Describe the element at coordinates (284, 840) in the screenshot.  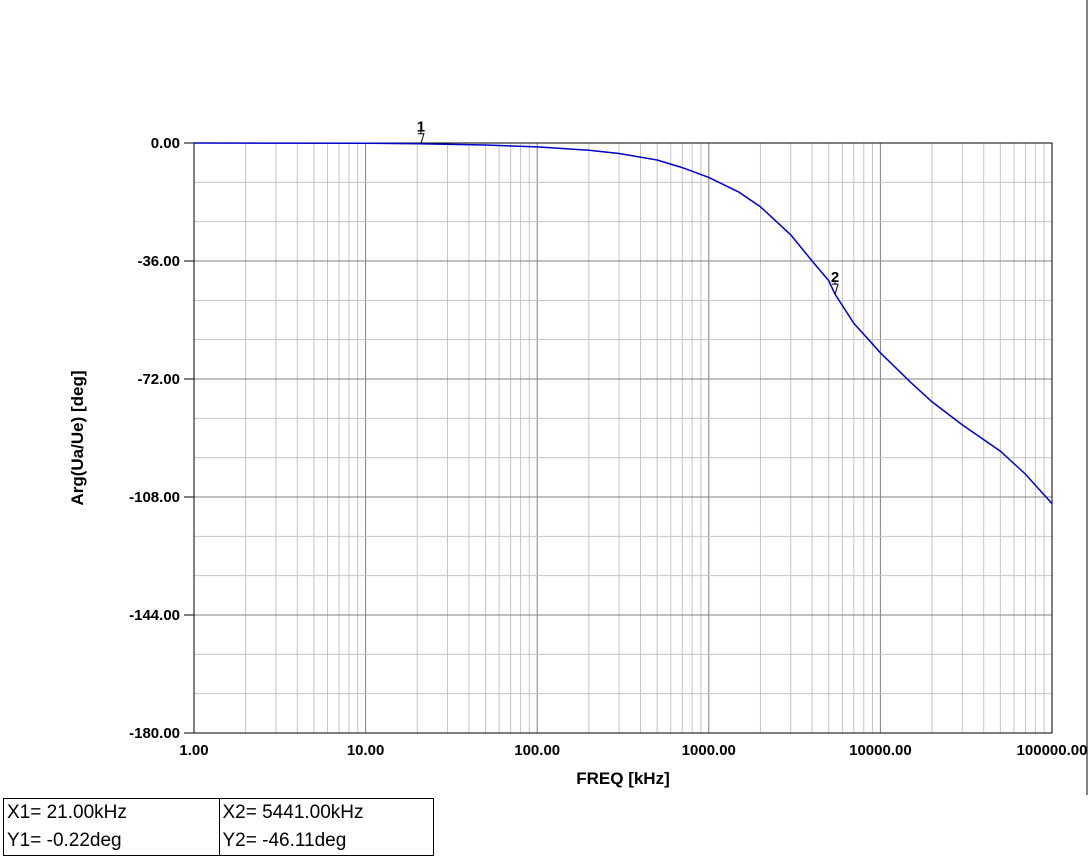
I see `y2-value: Y2= -46.11deg` at that location.